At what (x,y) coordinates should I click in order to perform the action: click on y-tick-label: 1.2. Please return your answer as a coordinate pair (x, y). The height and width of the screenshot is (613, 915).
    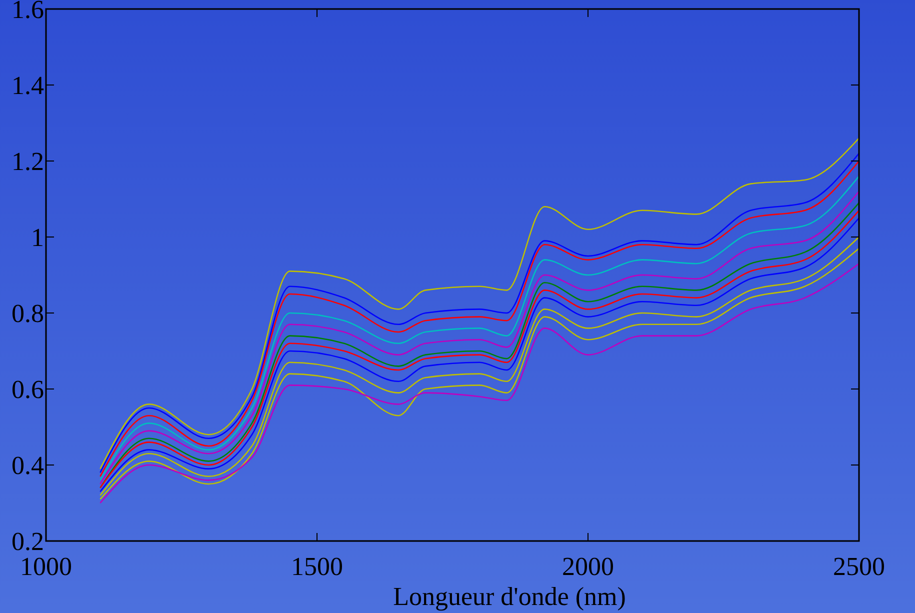
    Looking at the image, I should click on (28, 161).